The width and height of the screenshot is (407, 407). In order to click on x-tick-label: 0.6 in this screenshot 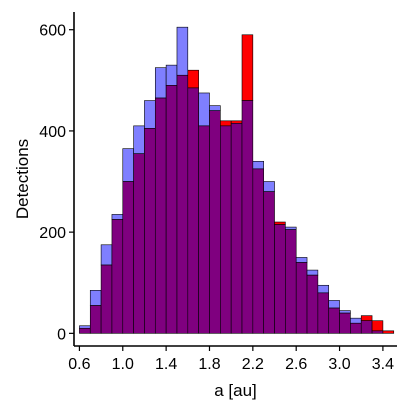, I will do `click(79, 364)`.